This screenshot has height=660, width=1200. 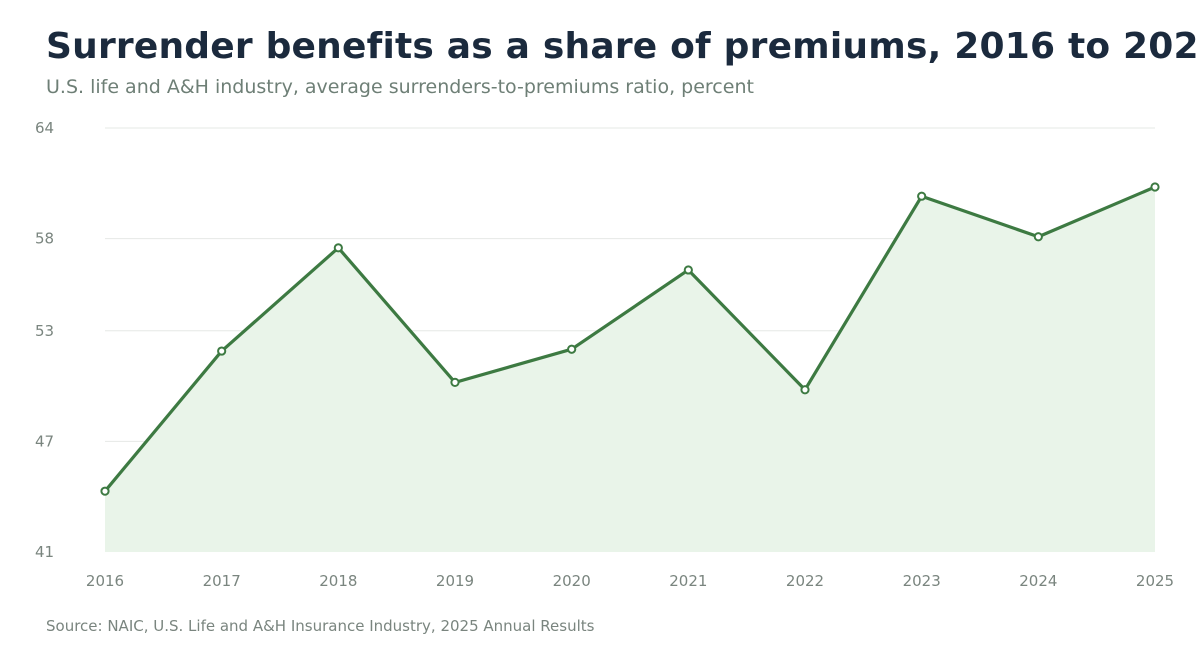 I want to click on x-tick-label: 2019, so click(x=455, y=581).